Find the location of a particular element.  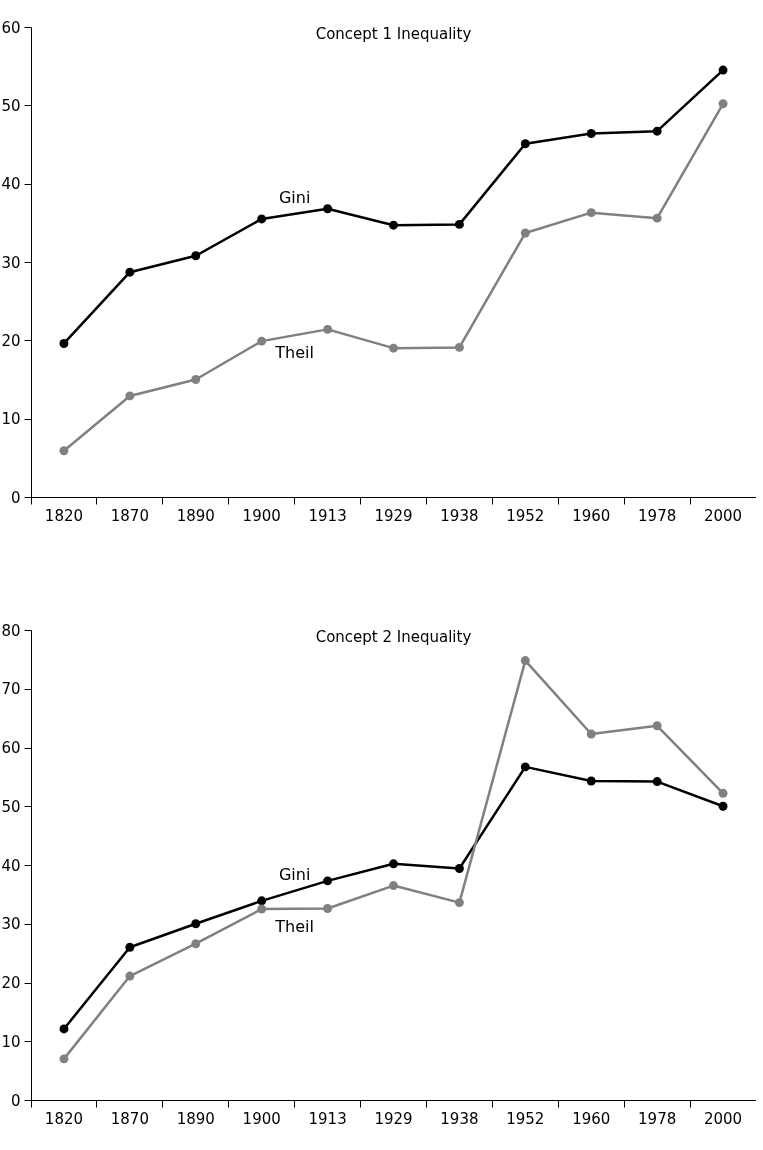

y-tick-label: 70 is located at coordinates (11, 689).